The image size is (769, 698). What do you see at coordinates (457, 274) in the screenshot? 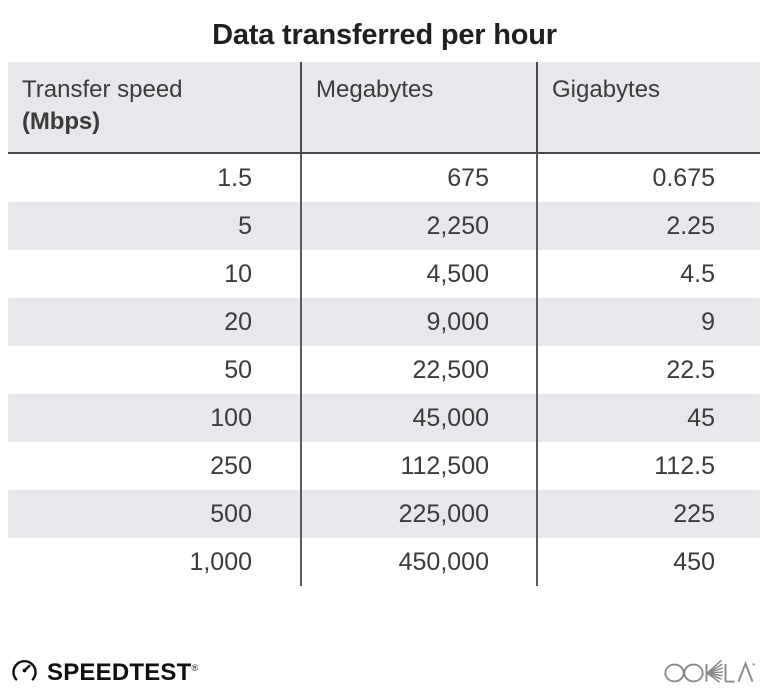
I see `cell-megabytes-value: 4,500` at bounding box center [457, 274].